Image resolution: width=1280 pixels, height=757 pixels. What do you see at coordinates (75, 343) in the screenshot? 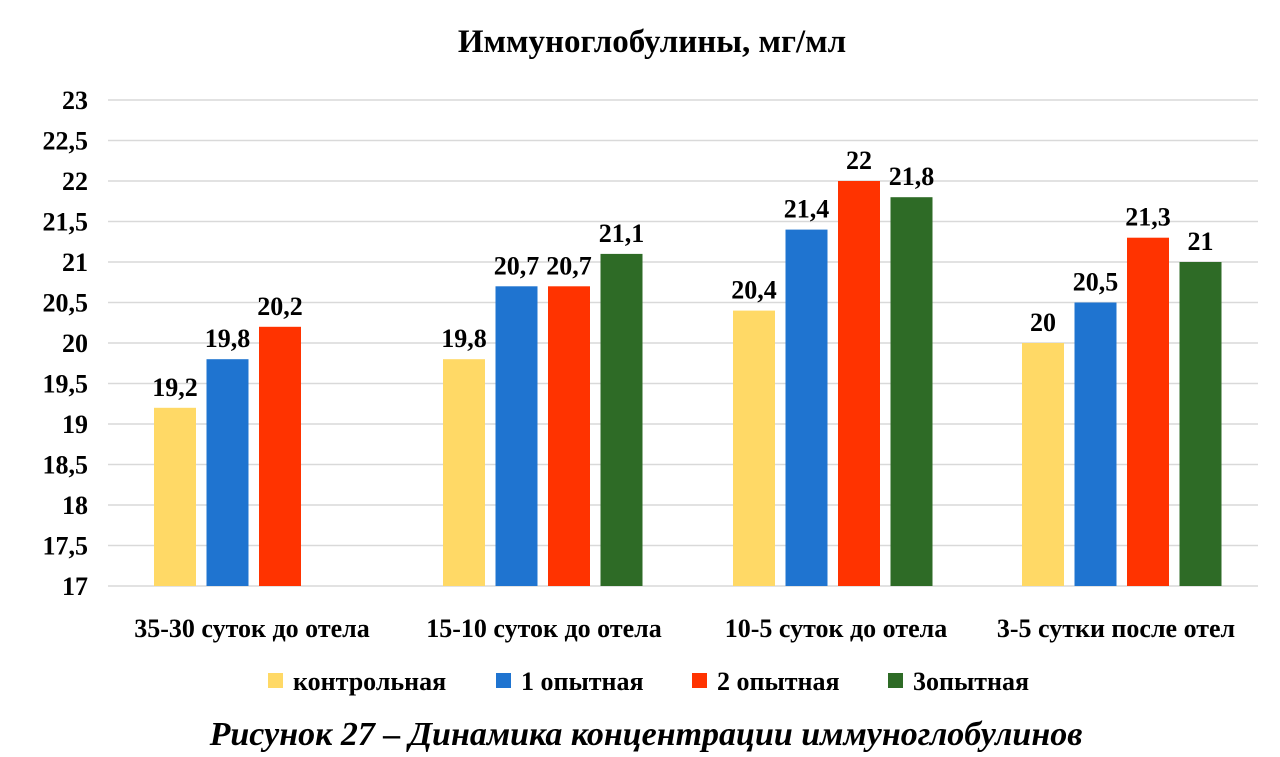
I see `y-tick-label: 20` at bounding box center [75, 343].